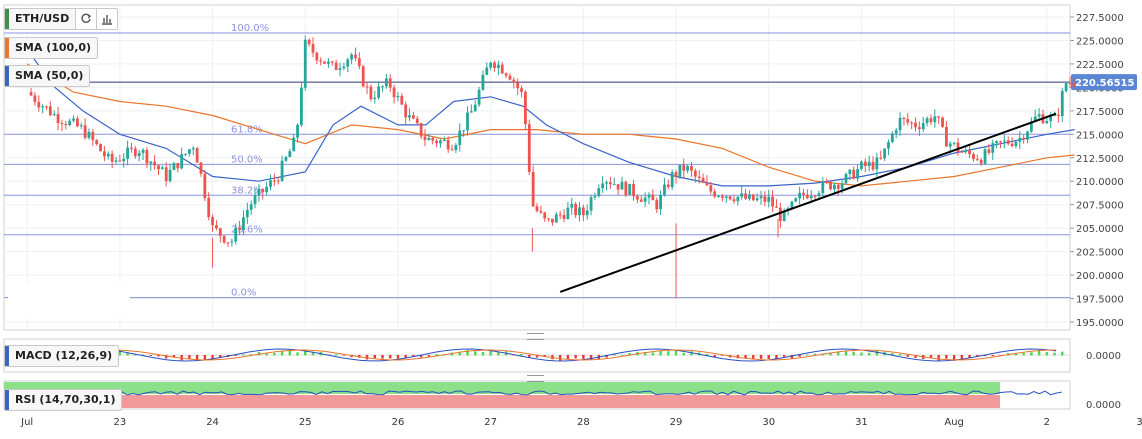  Describe the element at coordinates (535, 336) in the screenshot. I see `macd-resize-handle` at that location.